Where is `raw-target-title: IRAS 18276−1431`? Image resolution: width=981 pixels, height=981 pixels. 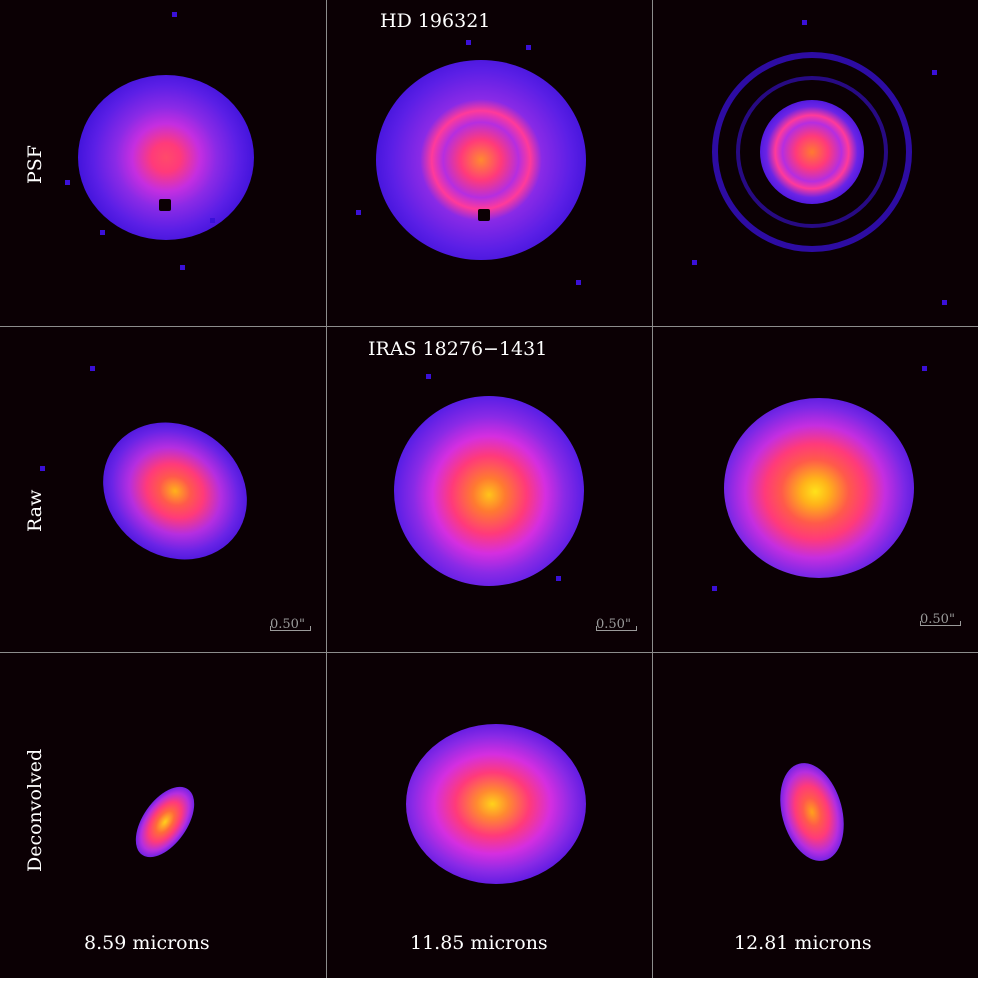 raw-target-title: IRAS 18276−1431 is located at coordinates (458, 349).